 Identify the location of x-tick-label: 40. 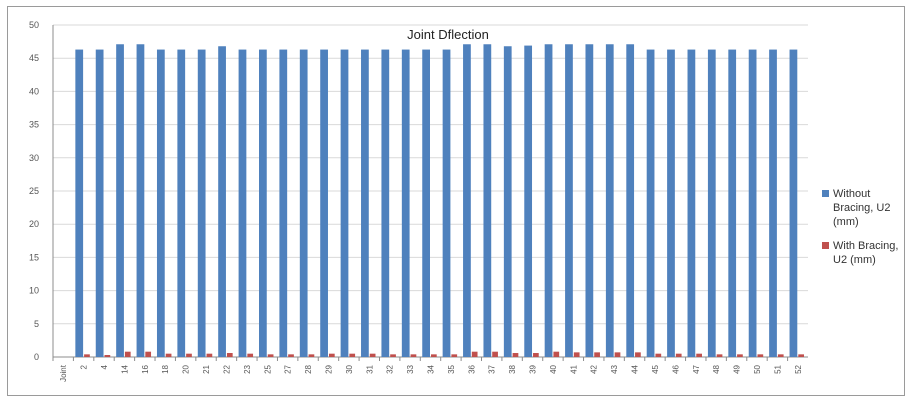
(553, 368).